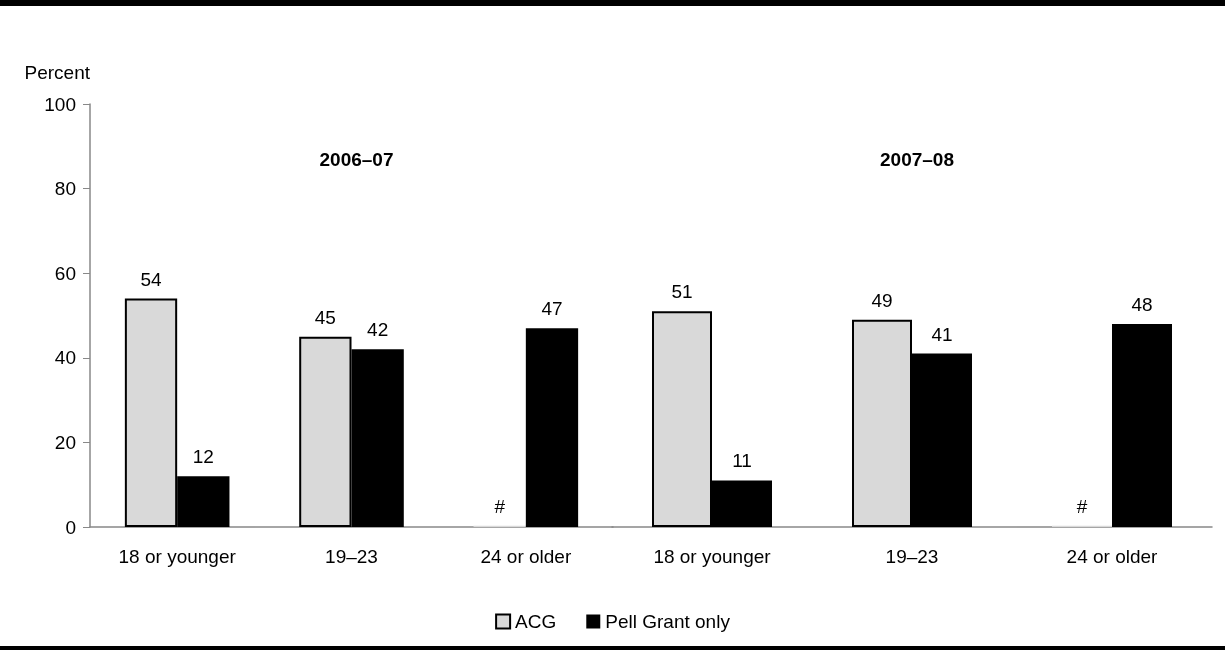 This screenshot has height=650, width=1225. What do you see at coordinates (1142, 304) in the screenshot?
I see `data-label: 48` at bounding box center [1142, 304].